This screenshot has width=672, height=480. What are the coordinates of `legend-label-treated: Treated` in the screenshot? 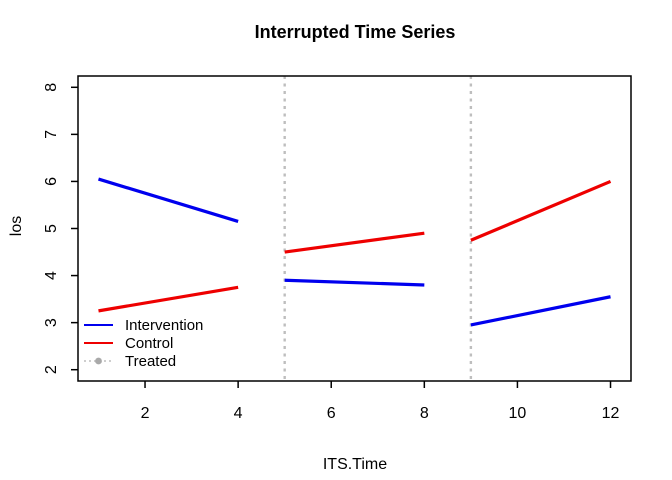 It's located at (150, 361).